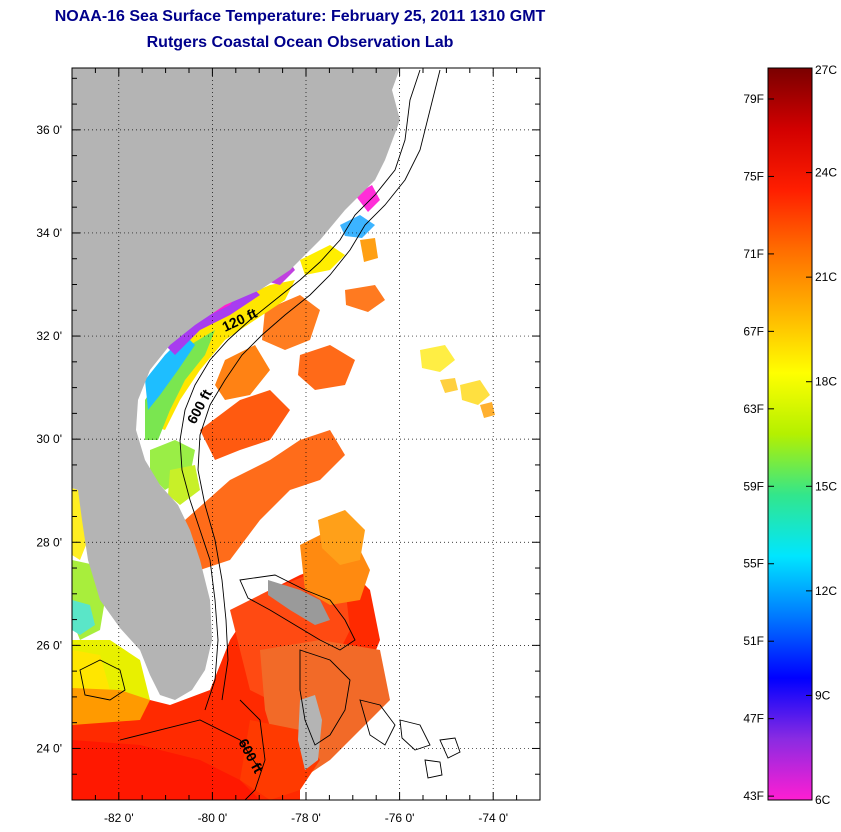 The width and height of the screenshot is (841, 832). What do you see at coordinates (823, 800) in the screenshot?
I see `colorbar-celsius-label: 6C` at bounding box center [823, 800].